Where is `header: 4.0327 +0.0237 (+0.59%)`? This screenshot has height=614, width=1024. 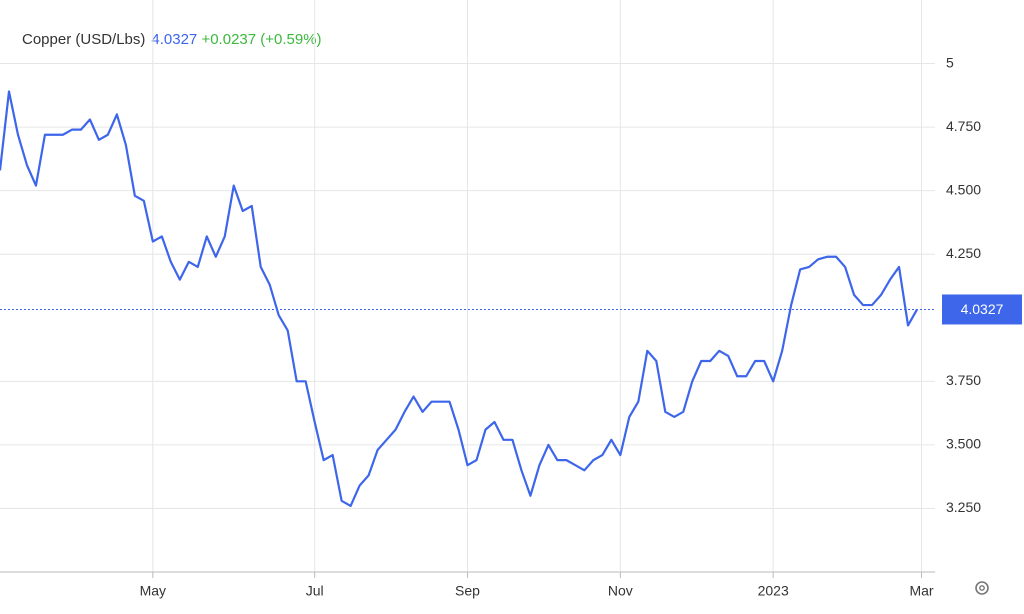 header: 4.0327 +0.0237 (+0.59%) is located at coordinates (236, 39).